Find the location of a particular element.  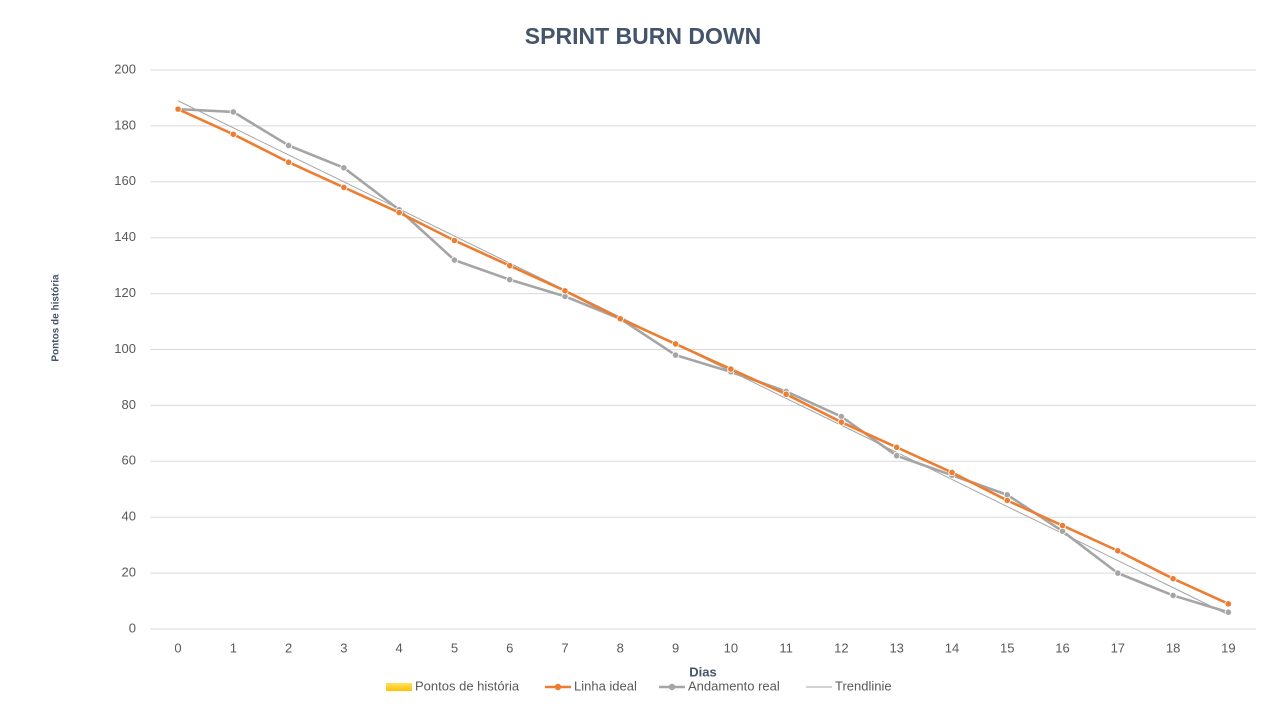

x-tick-label: 11 is located at coordinates (786, 647).